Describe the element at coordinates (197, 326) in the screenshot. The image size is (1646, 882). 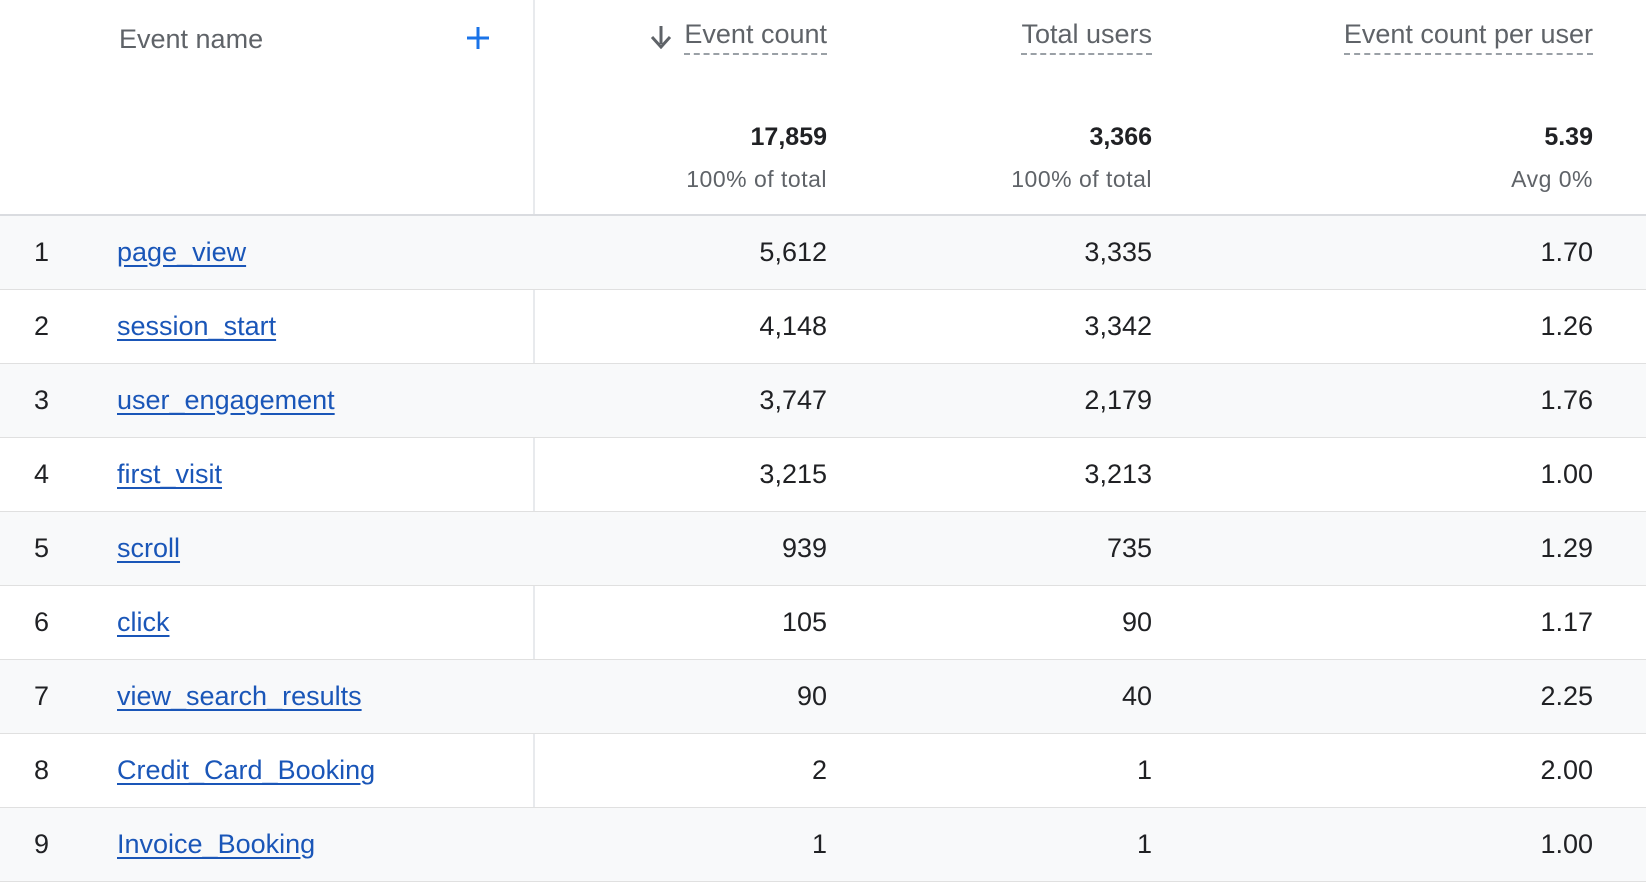
I see `event-name-link: session_start` at that location.